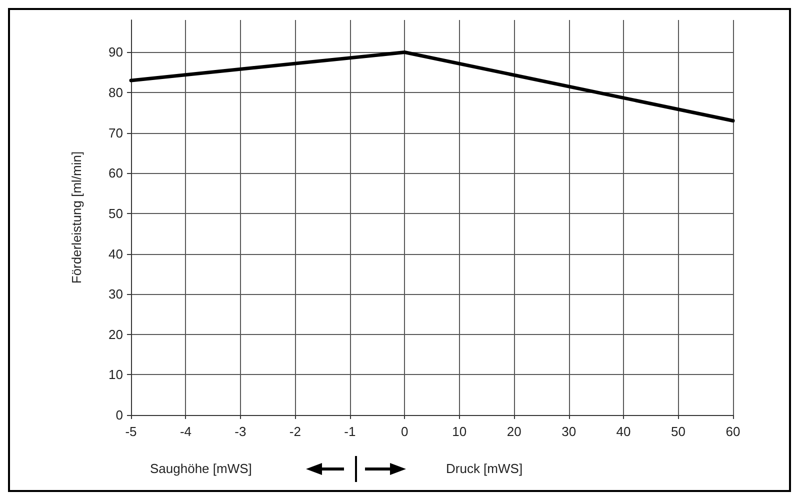 This screenshot has height=504, width=803. I want to click on y-tick-label: 30, so click(115, 294).